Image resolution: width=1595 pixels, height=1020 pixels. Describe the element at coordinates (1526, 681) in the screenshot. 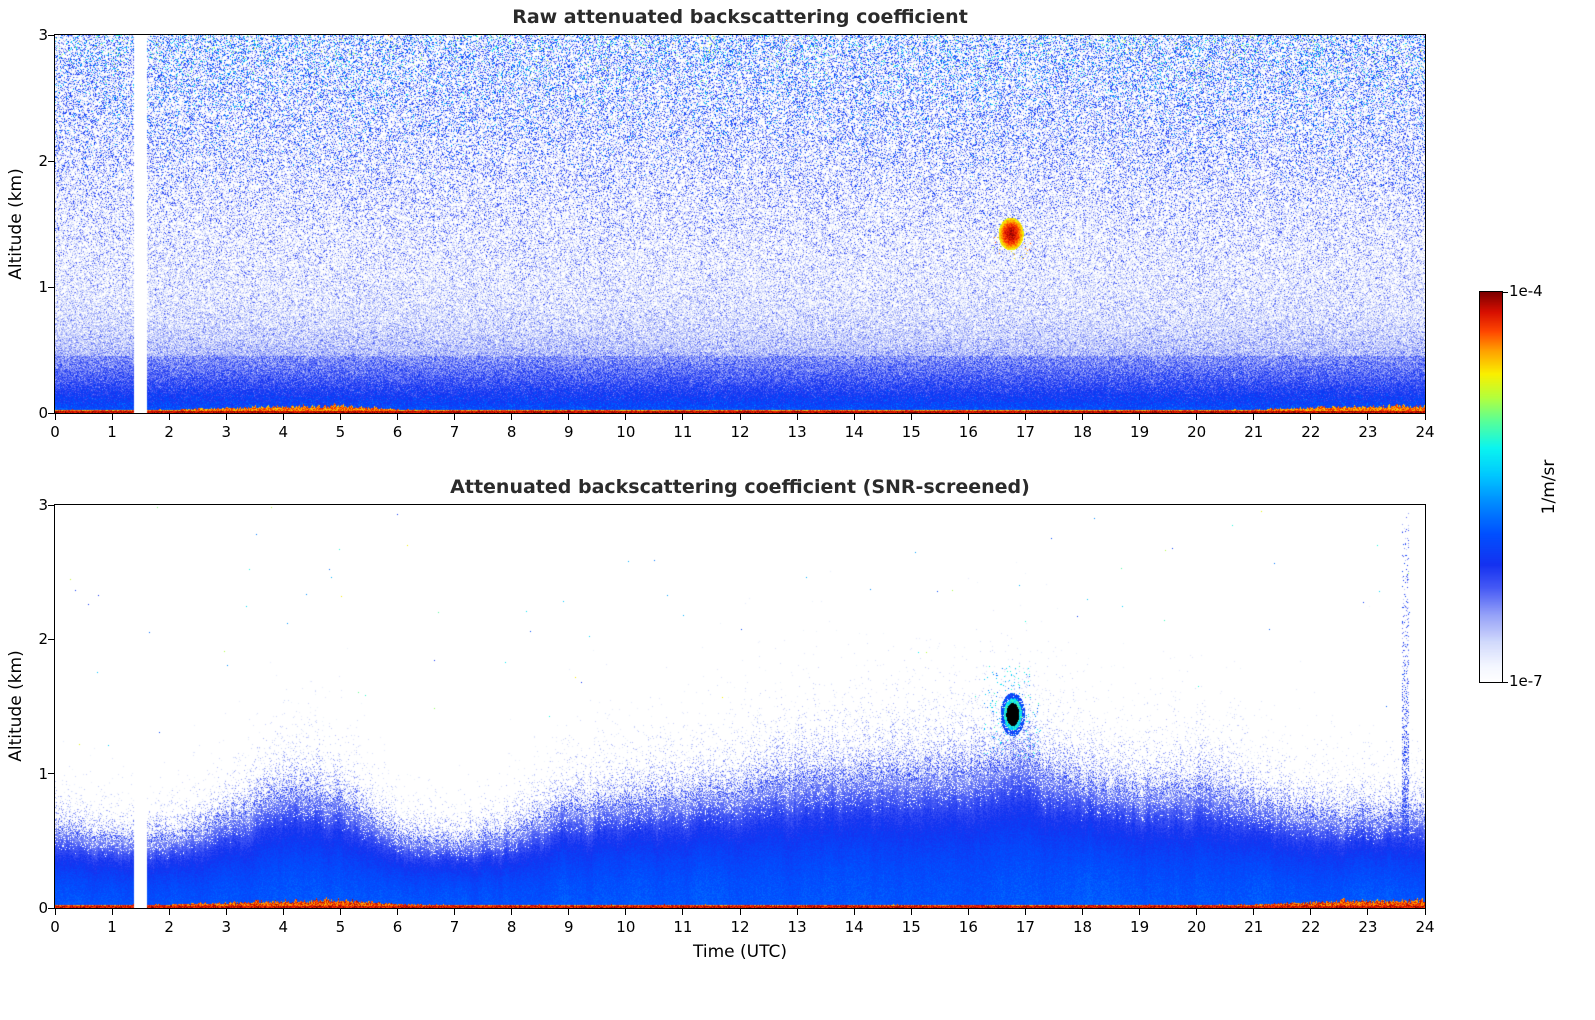

I see `colorbar-min-label: 1e-7` at that location.